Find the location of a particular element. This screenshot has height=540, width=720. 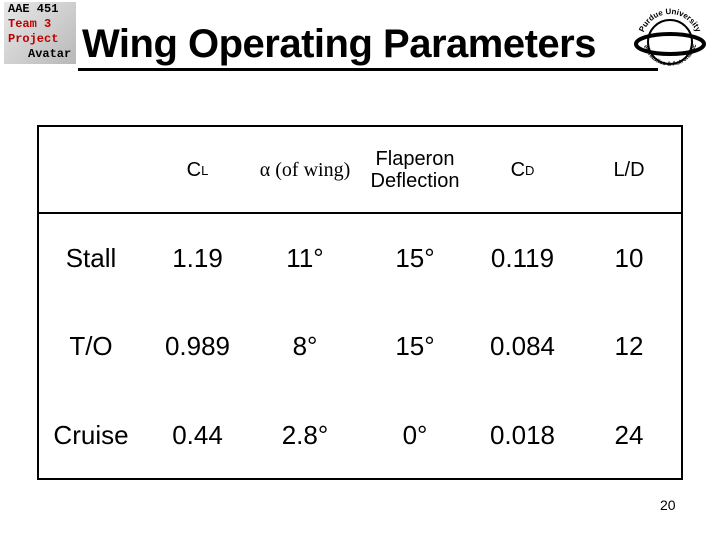

logo-text: Project is located at coordinates (33, 39).